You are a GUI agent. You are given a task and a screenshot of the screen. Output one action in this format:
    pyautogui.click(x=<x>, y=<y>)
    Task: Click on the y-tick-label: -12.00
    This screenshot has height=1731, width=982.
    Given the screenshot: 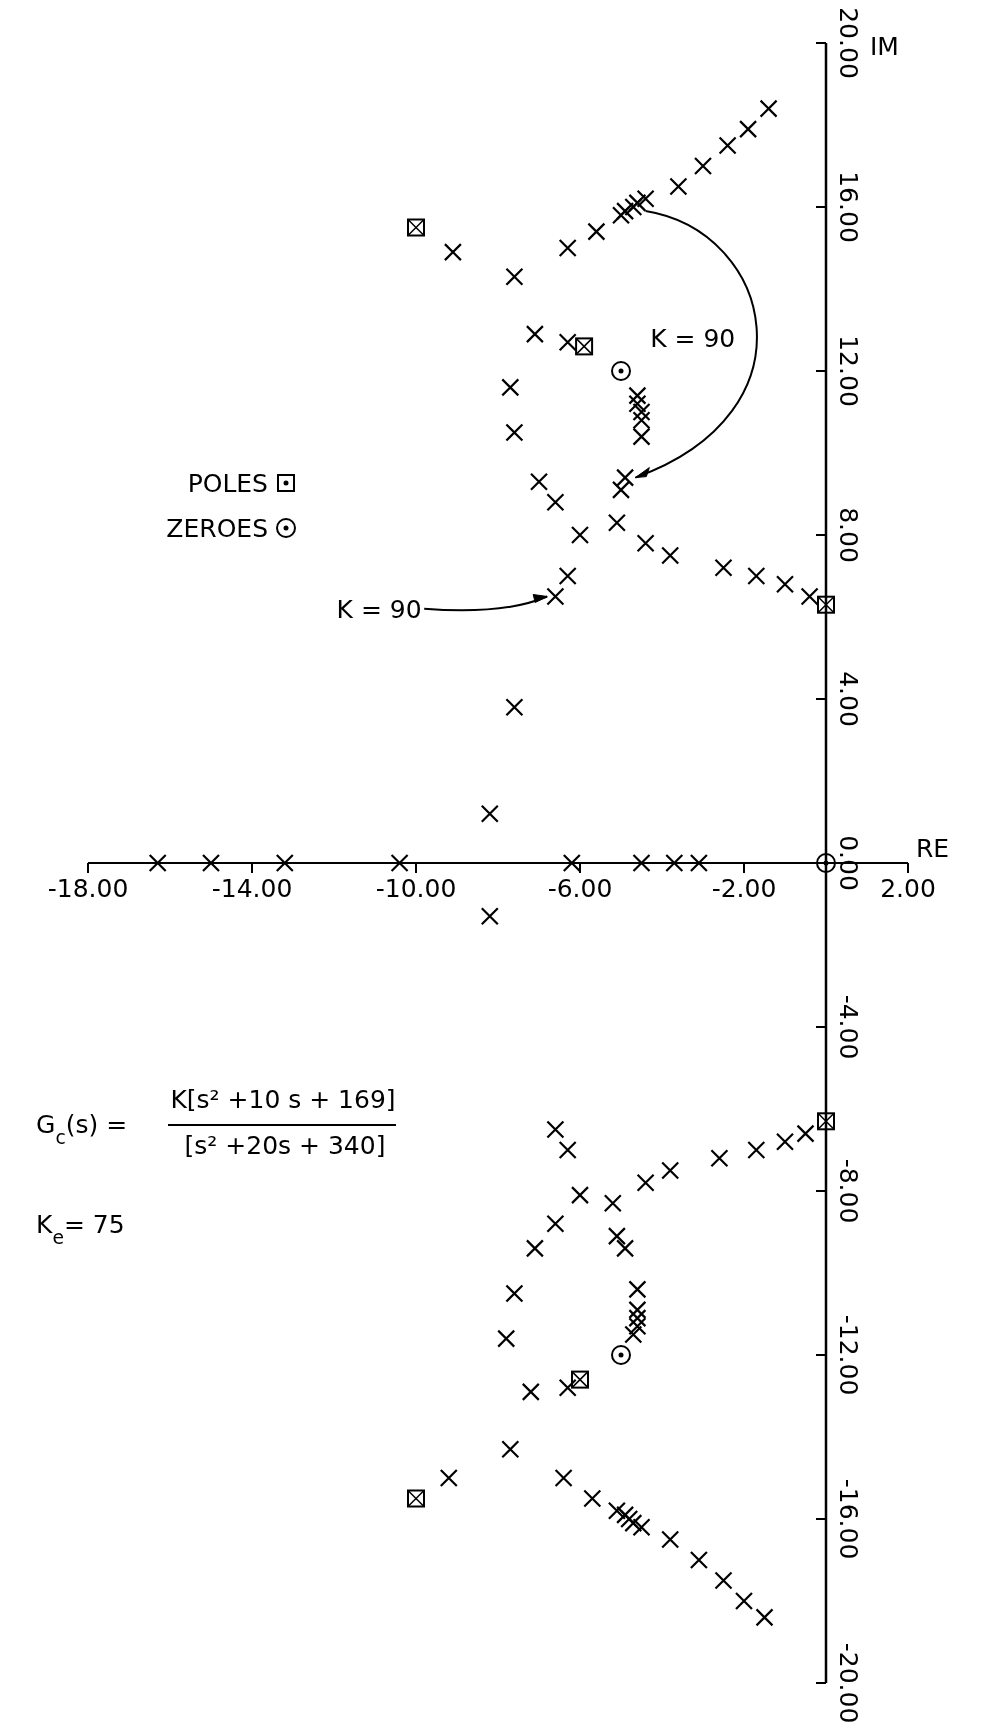 What is the action you would take?
    pyautogui.click(x=848, y=1355)
    